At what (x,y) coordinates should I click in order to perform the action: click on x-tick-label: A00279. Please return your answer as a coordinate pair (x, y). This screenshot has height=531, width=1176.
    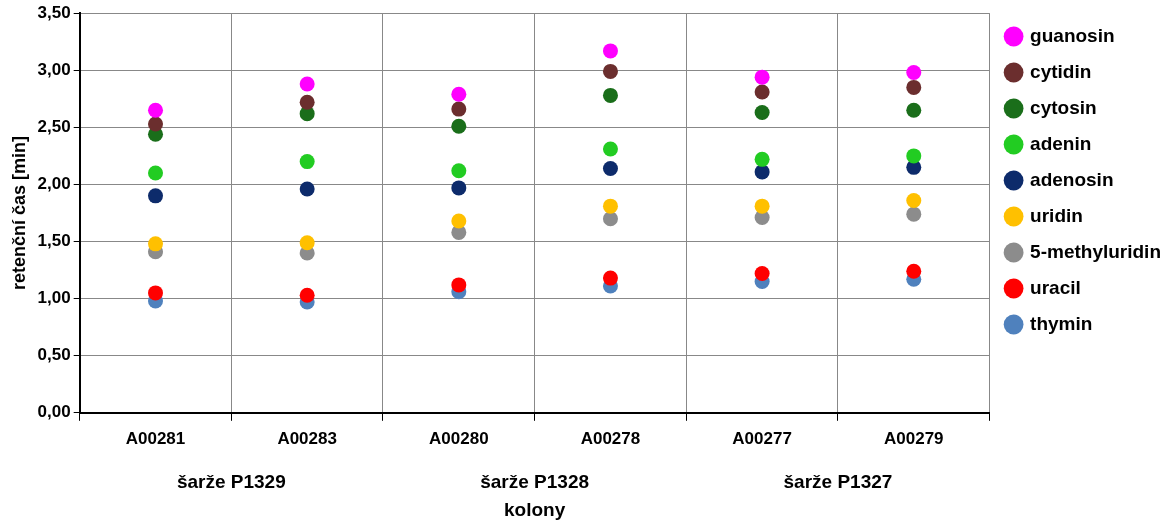
    Looking at the image, I should click on (913, 438).